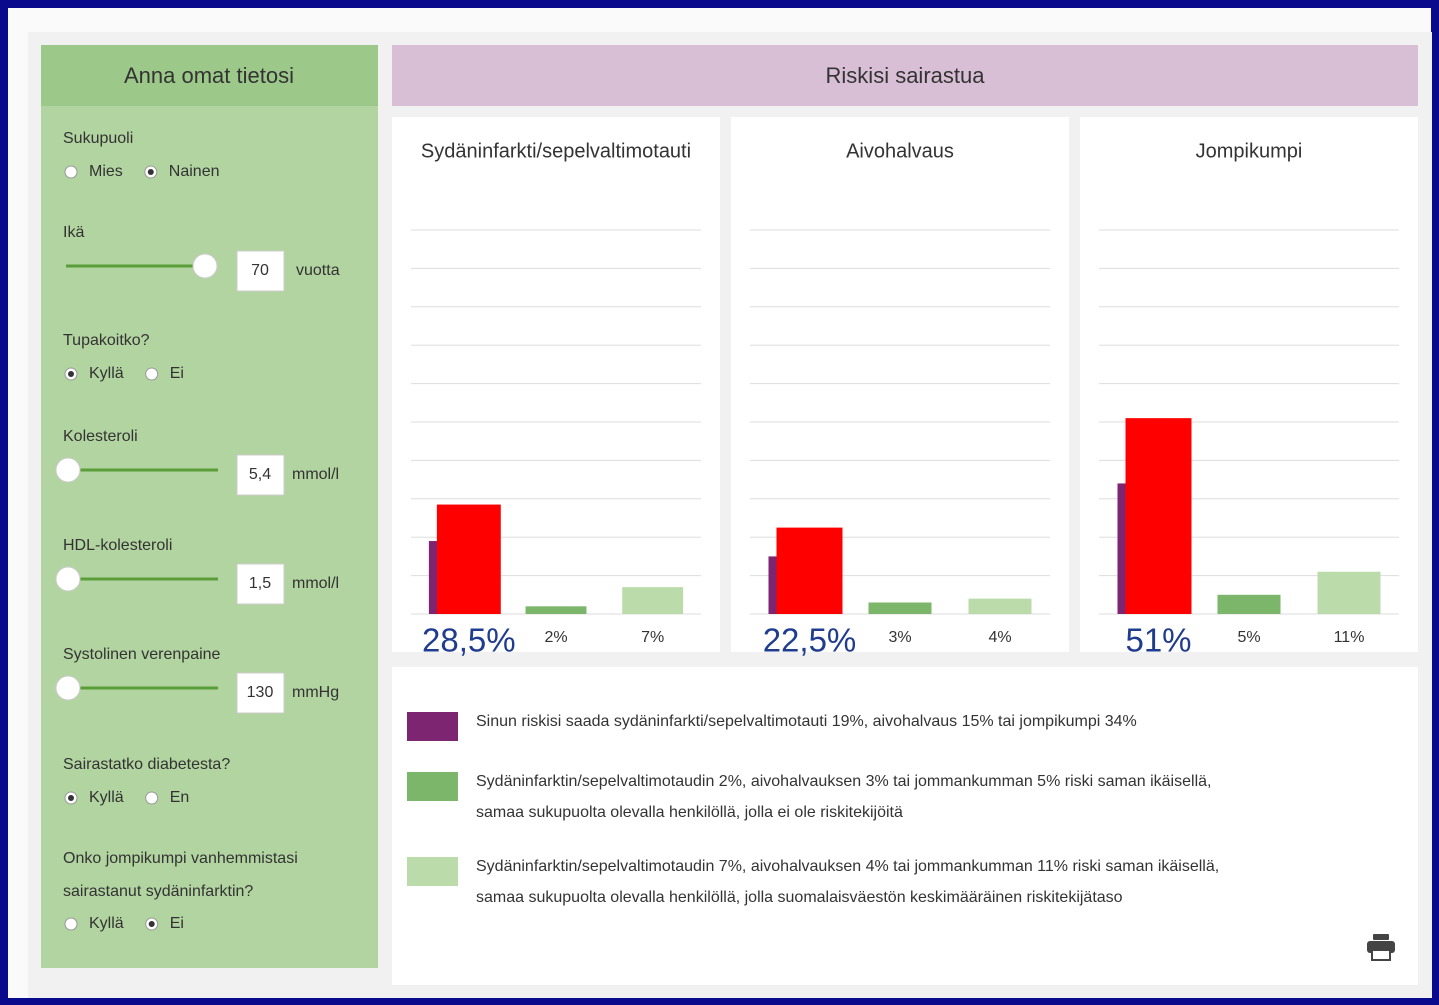  I want to click on unit: mmHg, so click(315, 692).